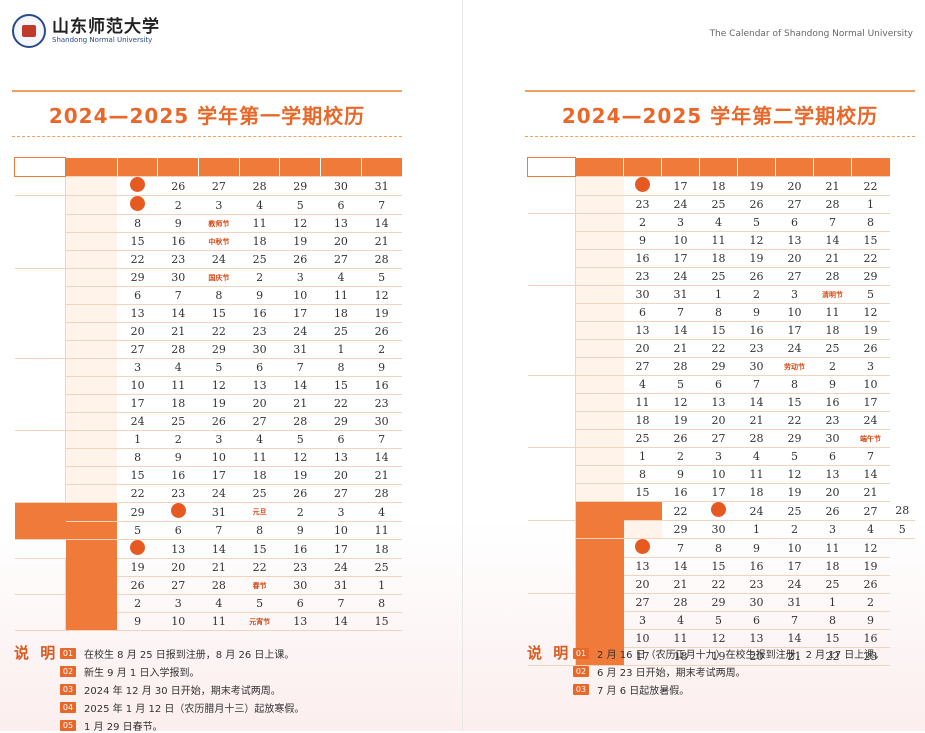 The width and height of the screenshot is (925, 733). I want to click on week-row: 8 9 10 11 12 13 14, so click(208, 457).